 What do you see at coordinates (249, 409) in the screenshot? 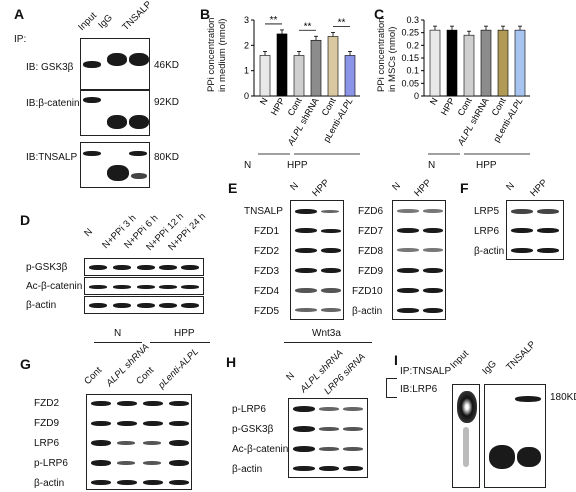
I see `panel-h-row-plrp6: p-LRP6` at bounding box center [249, 409].